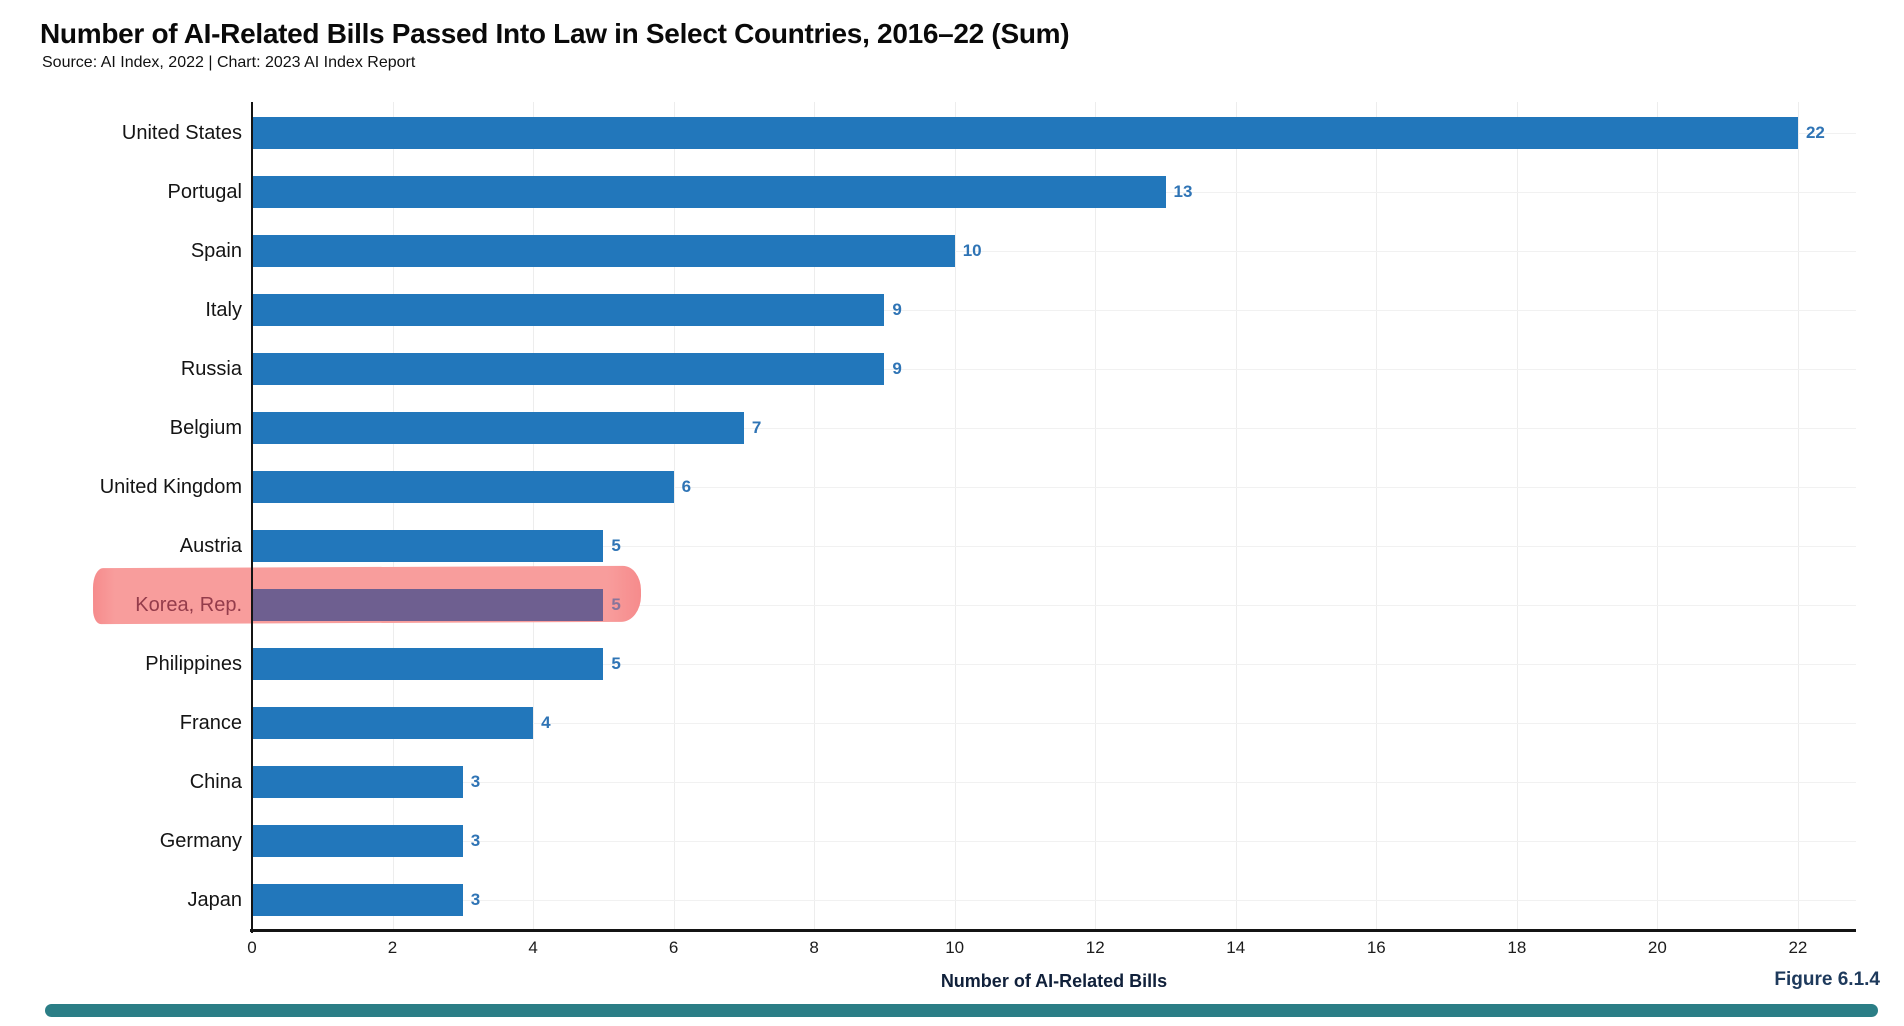 This screenshot has width=1904, height=1026. Describe the element at coordinates (814, 947) in the screenshot. I see `x-tick-label: 8` at that location.